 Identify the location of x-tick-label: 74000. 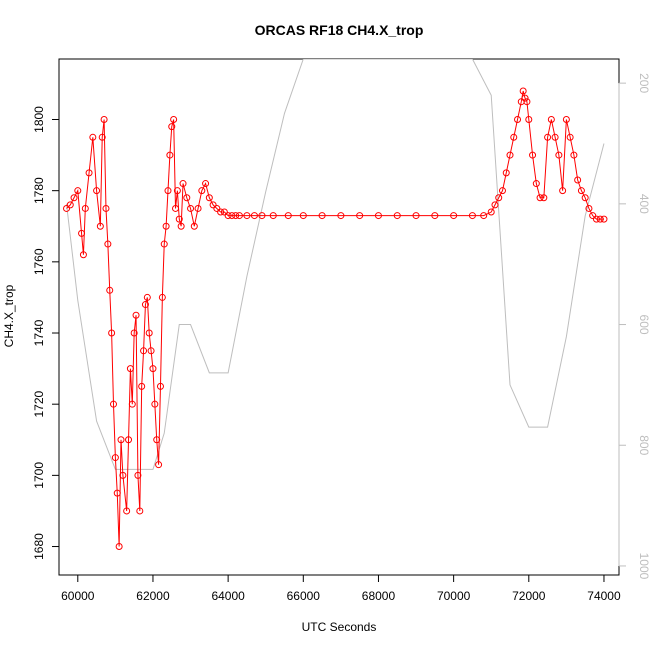
(604, 596).